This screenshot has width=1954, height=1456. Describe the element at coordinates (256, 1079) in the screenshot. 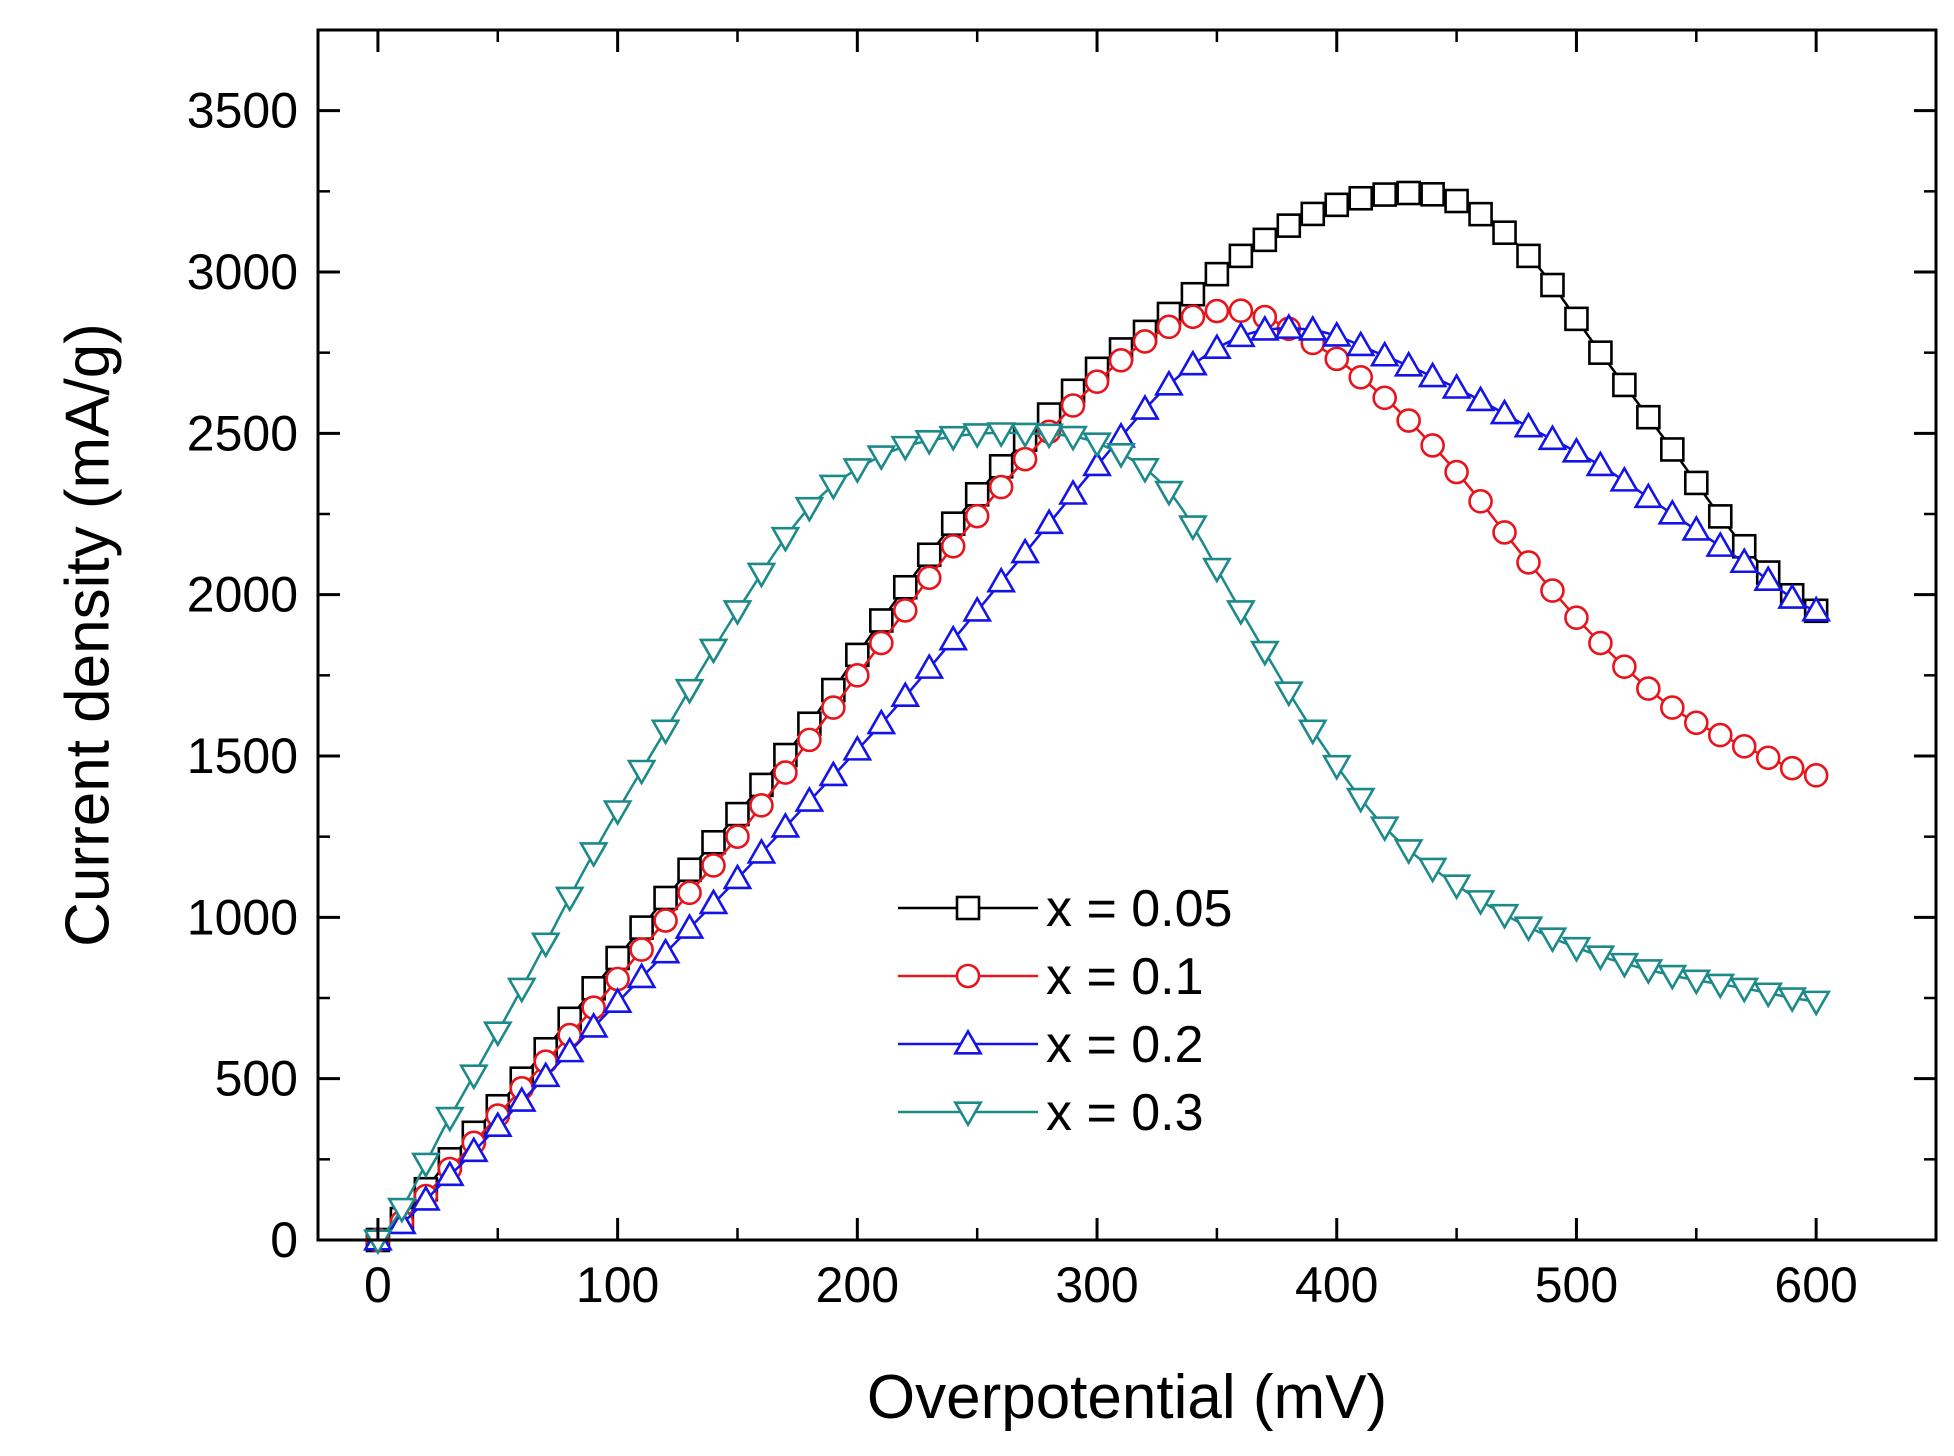

I see `y-tick-label: 500` at that location.